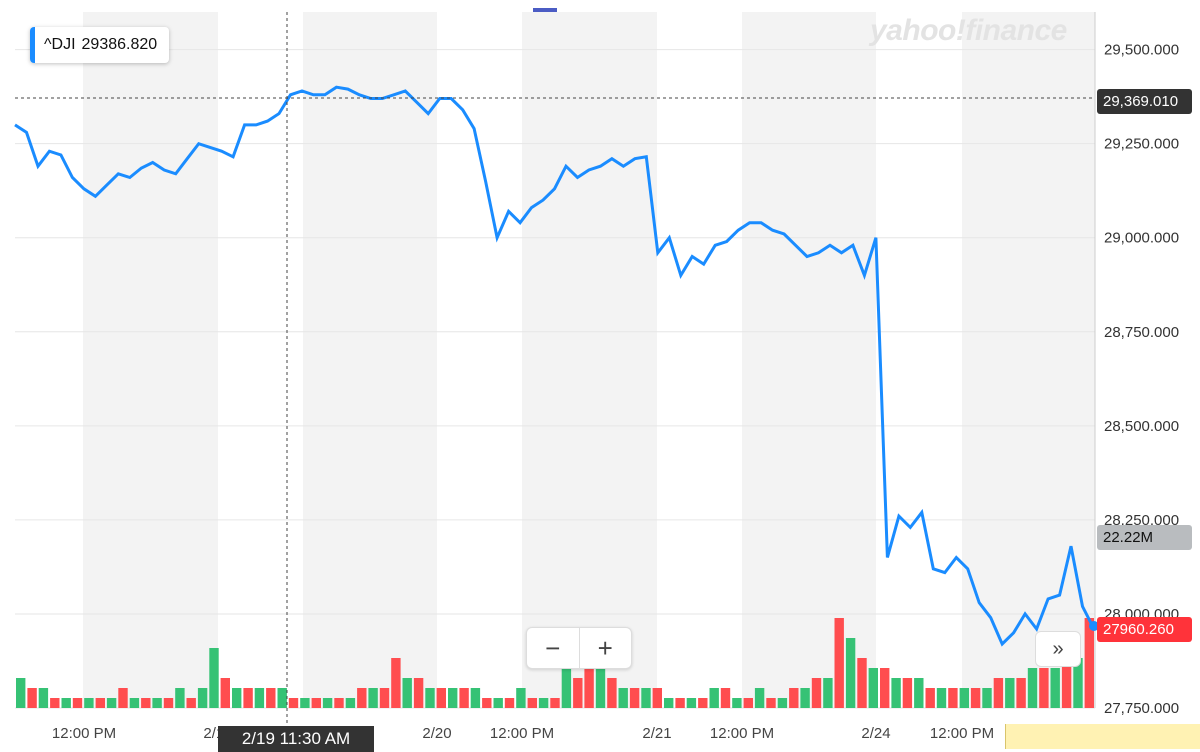 The height and width of the screenshot is (752, 1200). I want to click on highlight-strip, so click(1102, 736).